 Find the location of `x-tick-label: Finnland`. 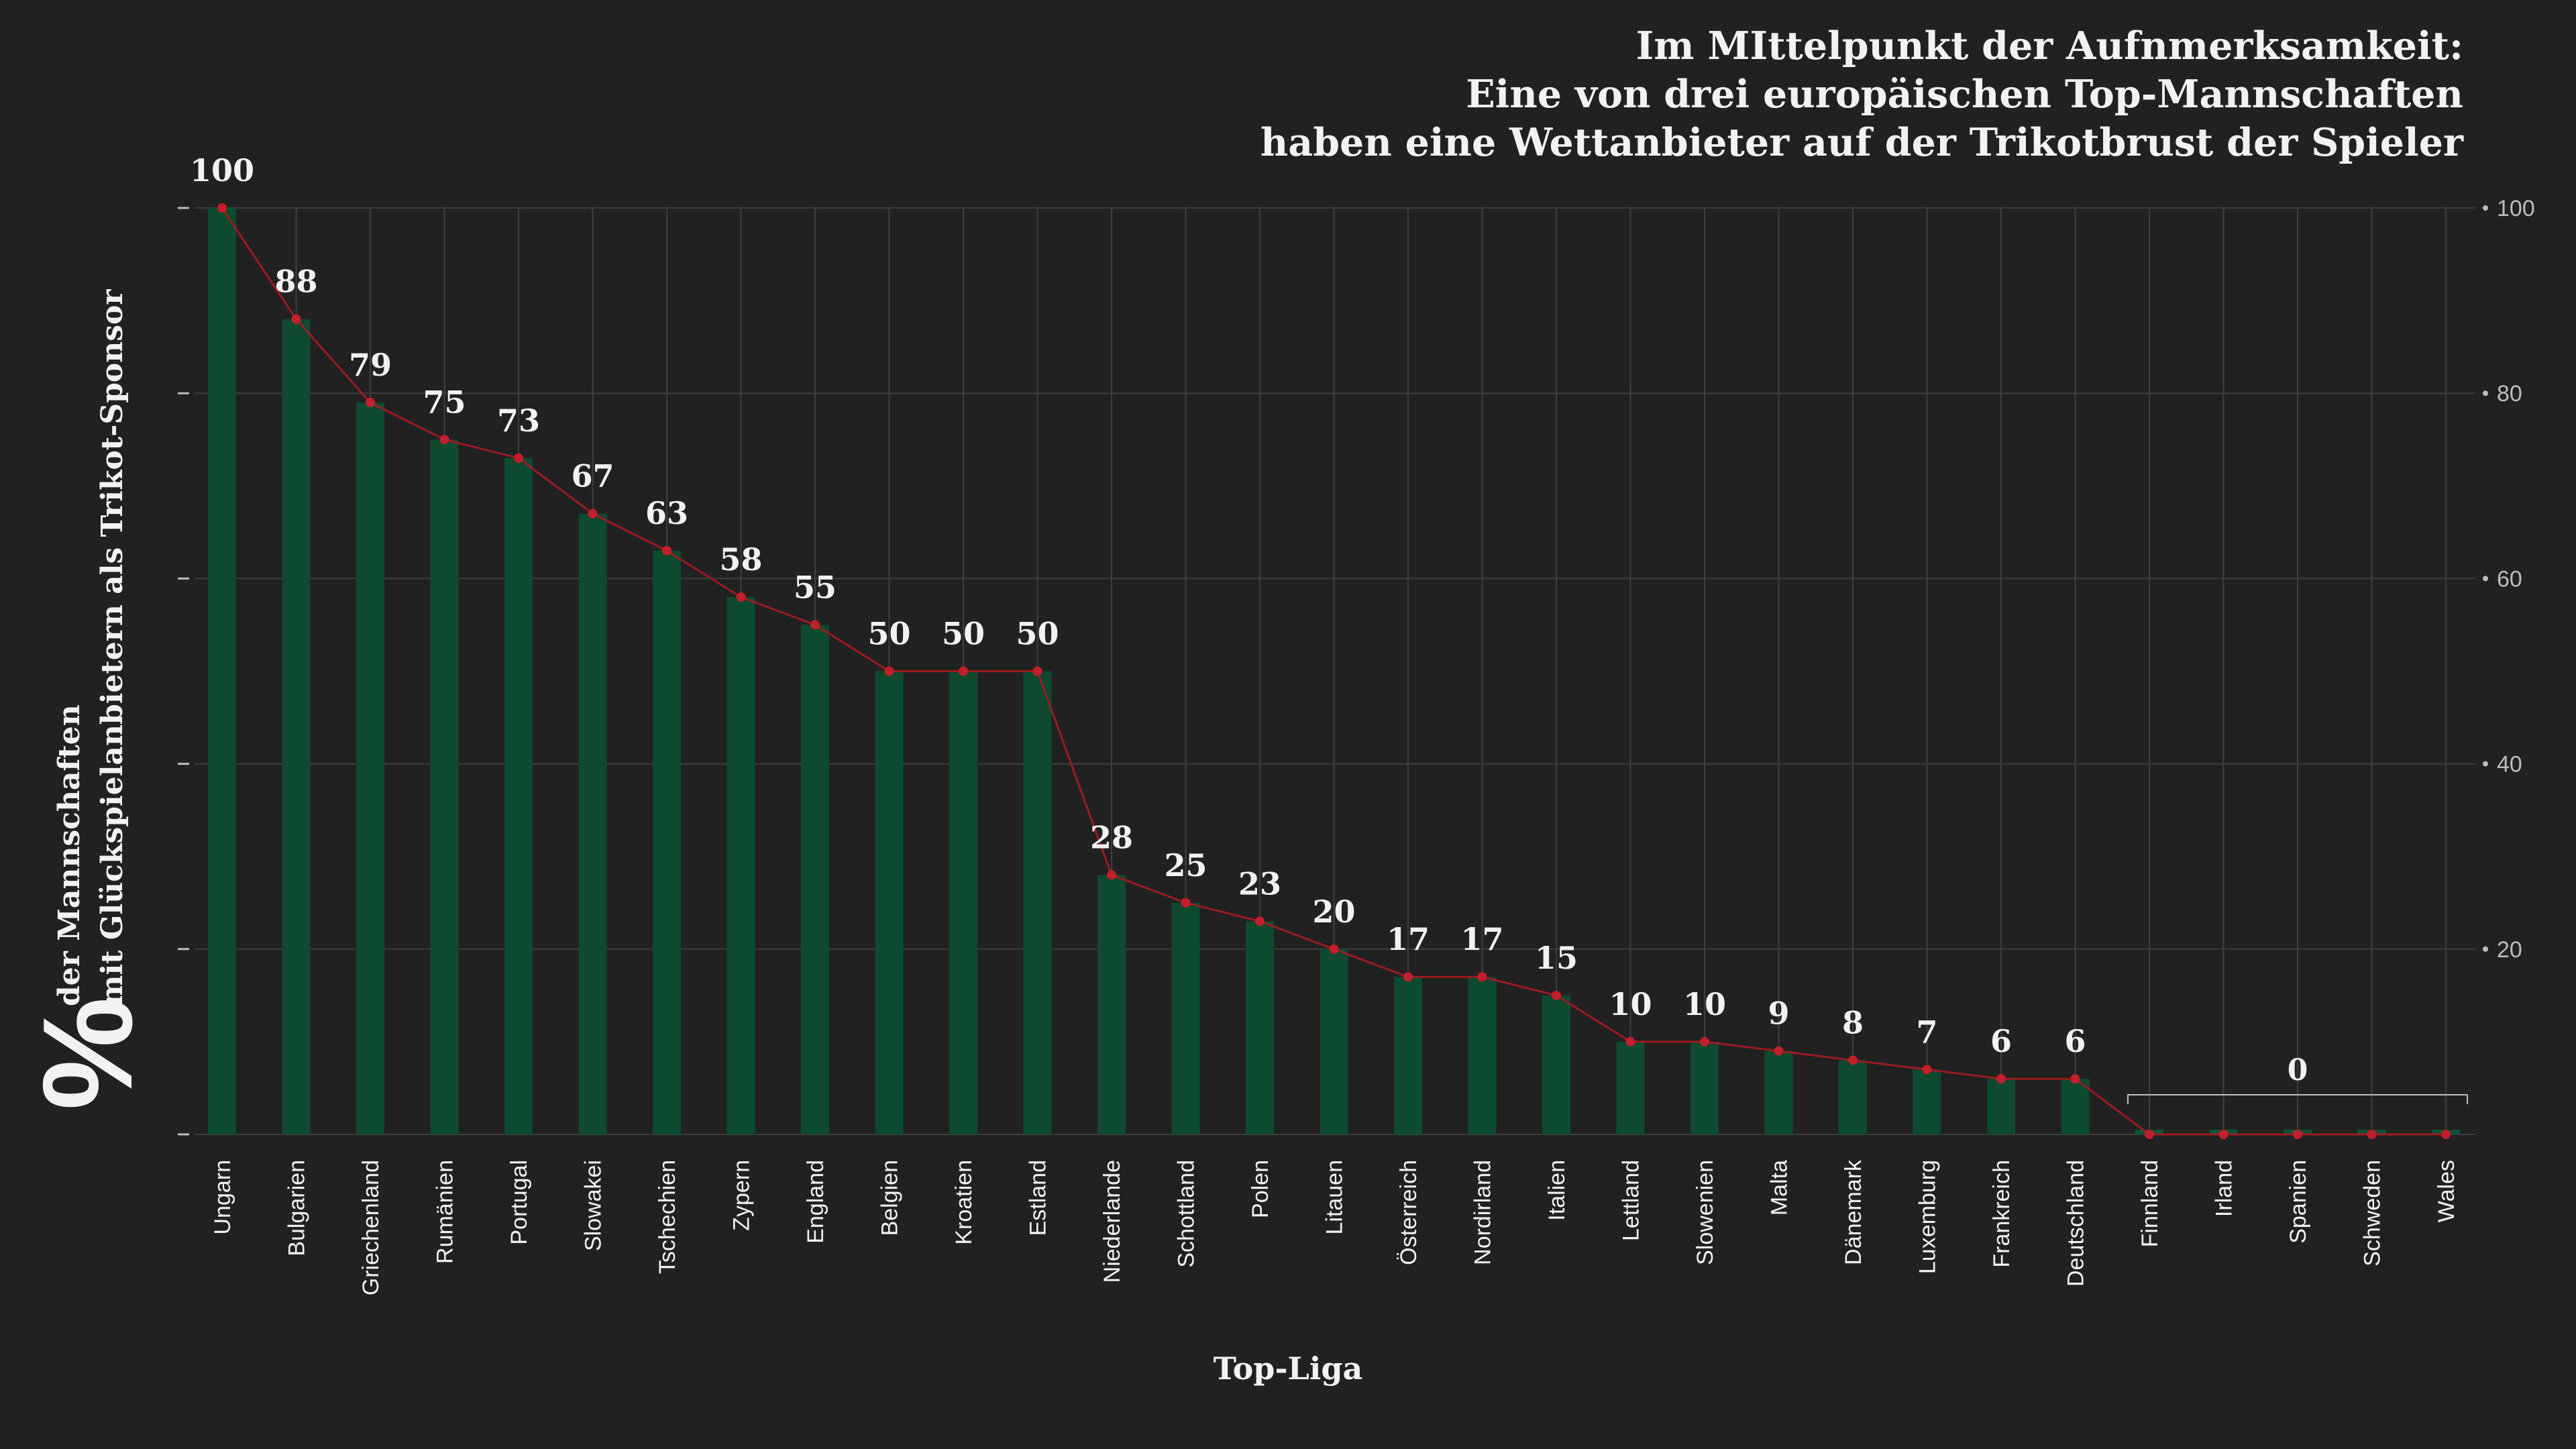

x-tick-label: Finnland is located at coordinates (2150, 1203).